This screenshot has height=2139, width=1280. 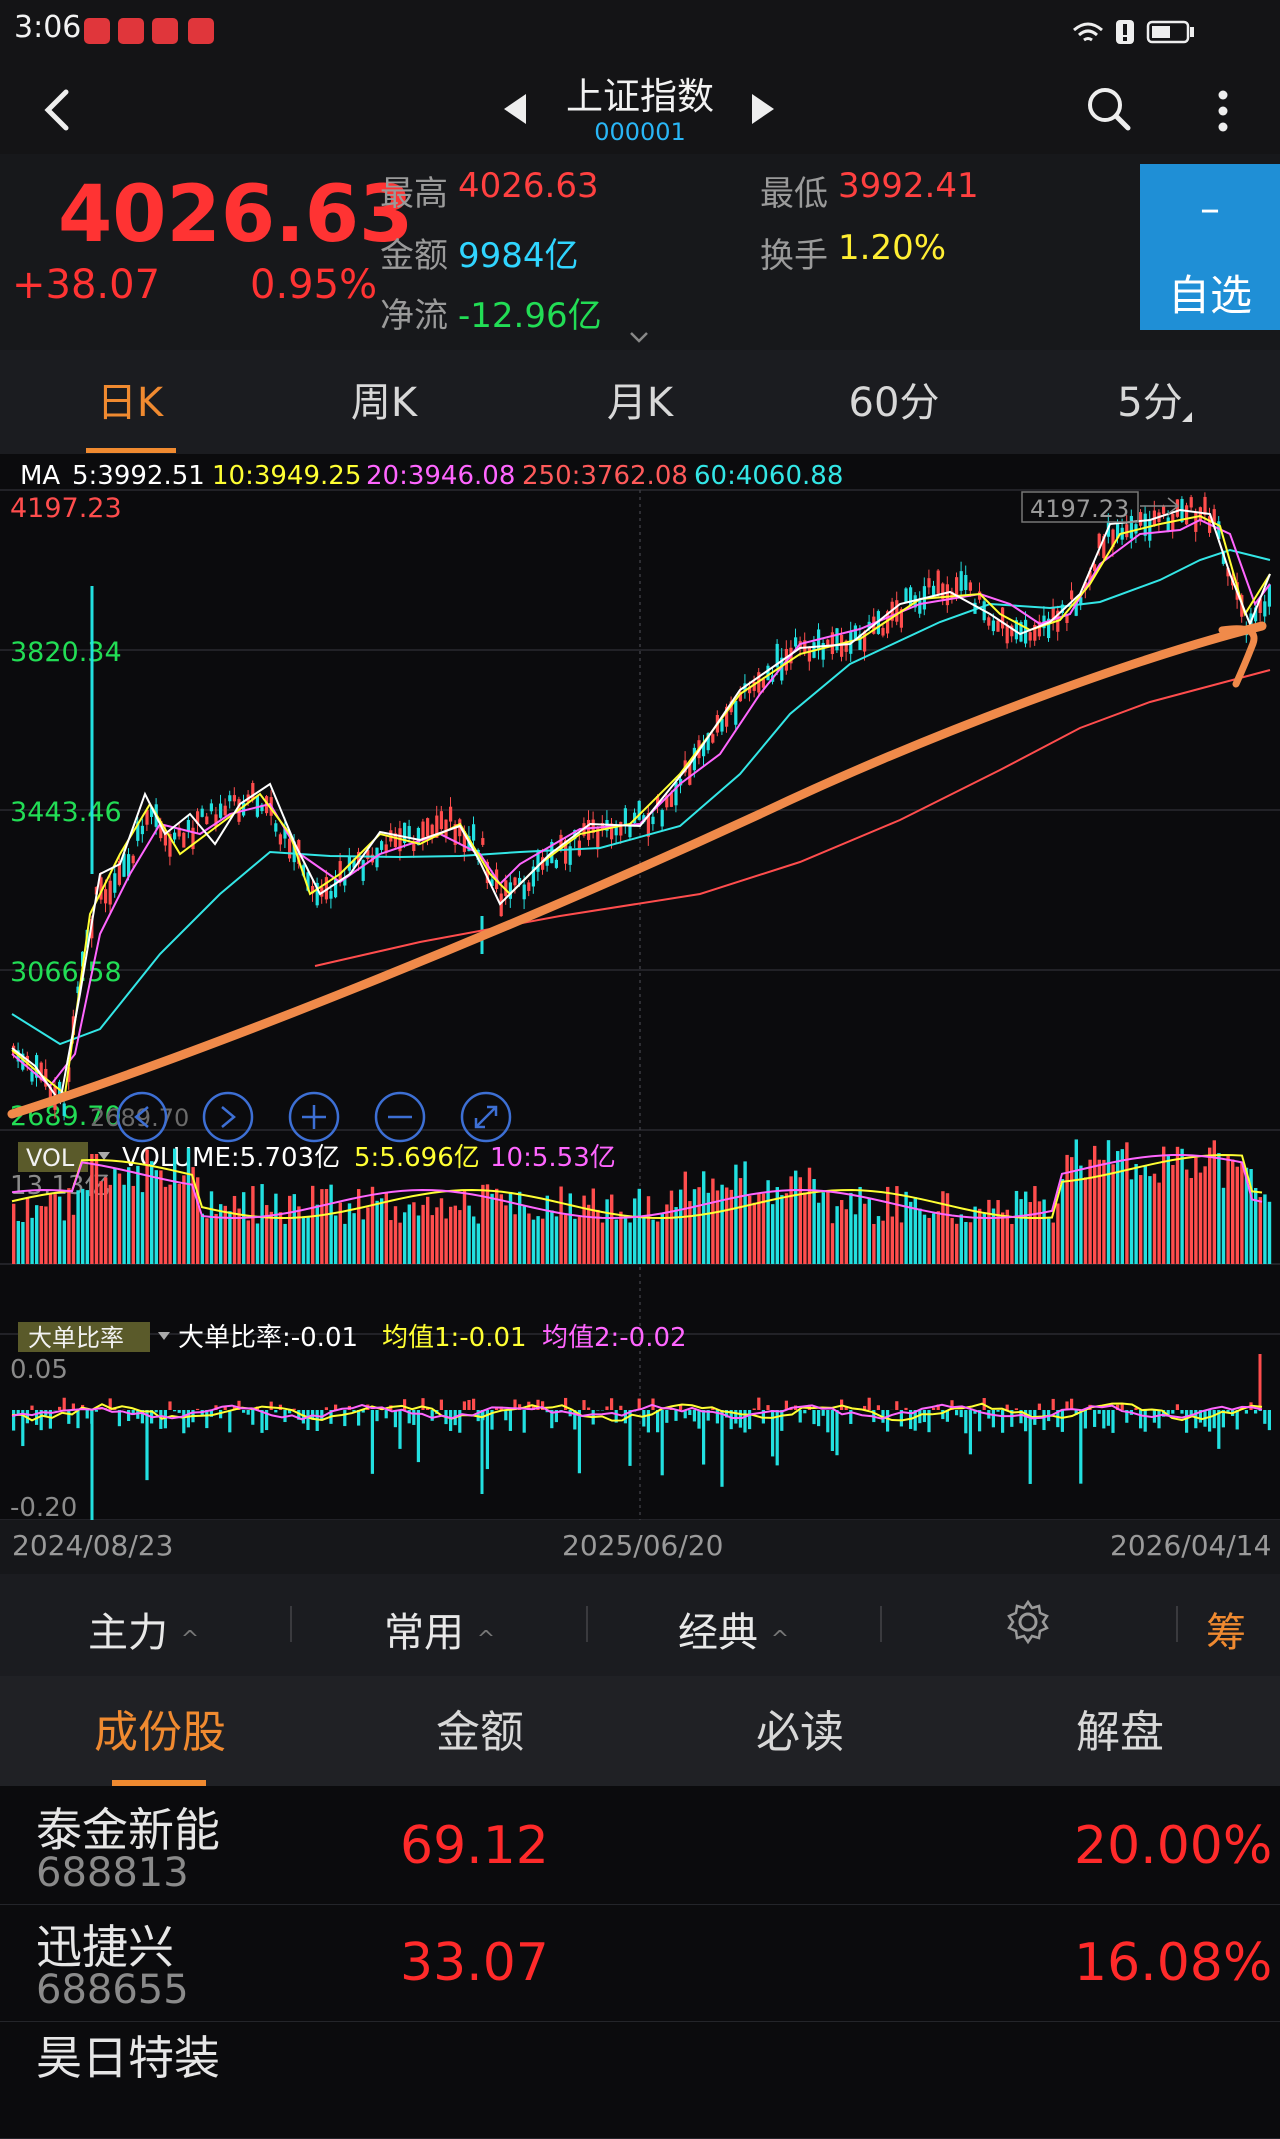 I want to click on tab-constituents: 成份股, so click(x=160, y=1728).